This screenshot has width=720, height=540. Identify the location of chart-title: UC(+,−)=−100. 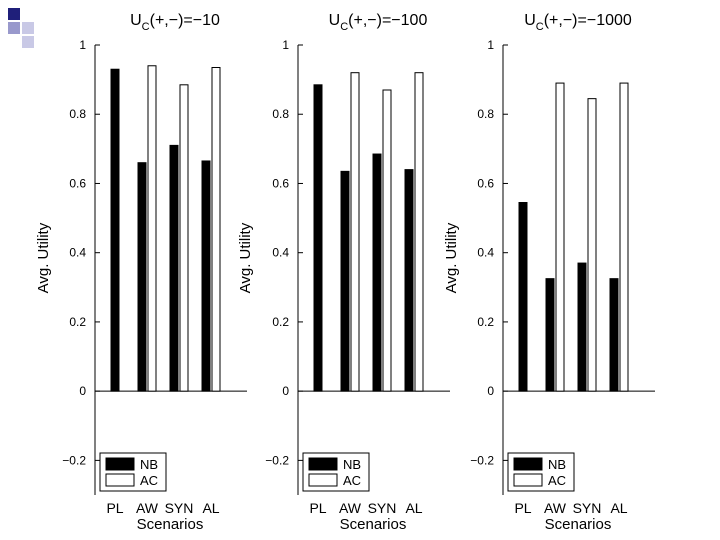
(378, 22).